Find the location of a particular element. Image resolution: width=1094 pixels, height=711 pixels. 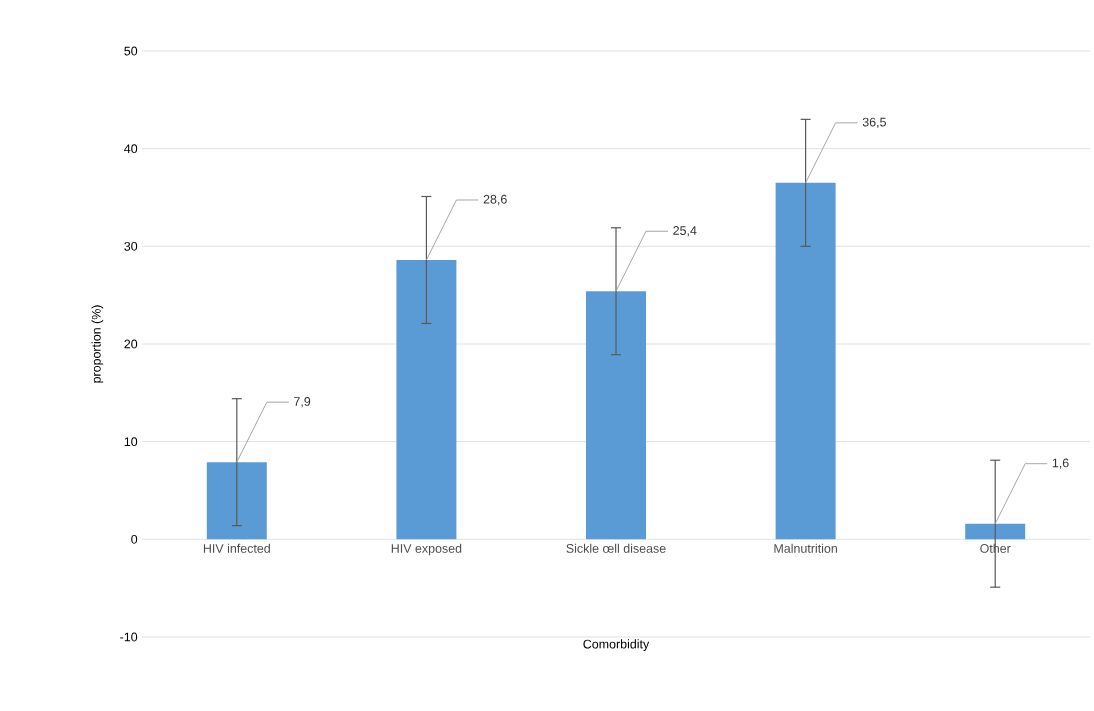

y-tick-label: 30 is located at coordinates (131, 246).